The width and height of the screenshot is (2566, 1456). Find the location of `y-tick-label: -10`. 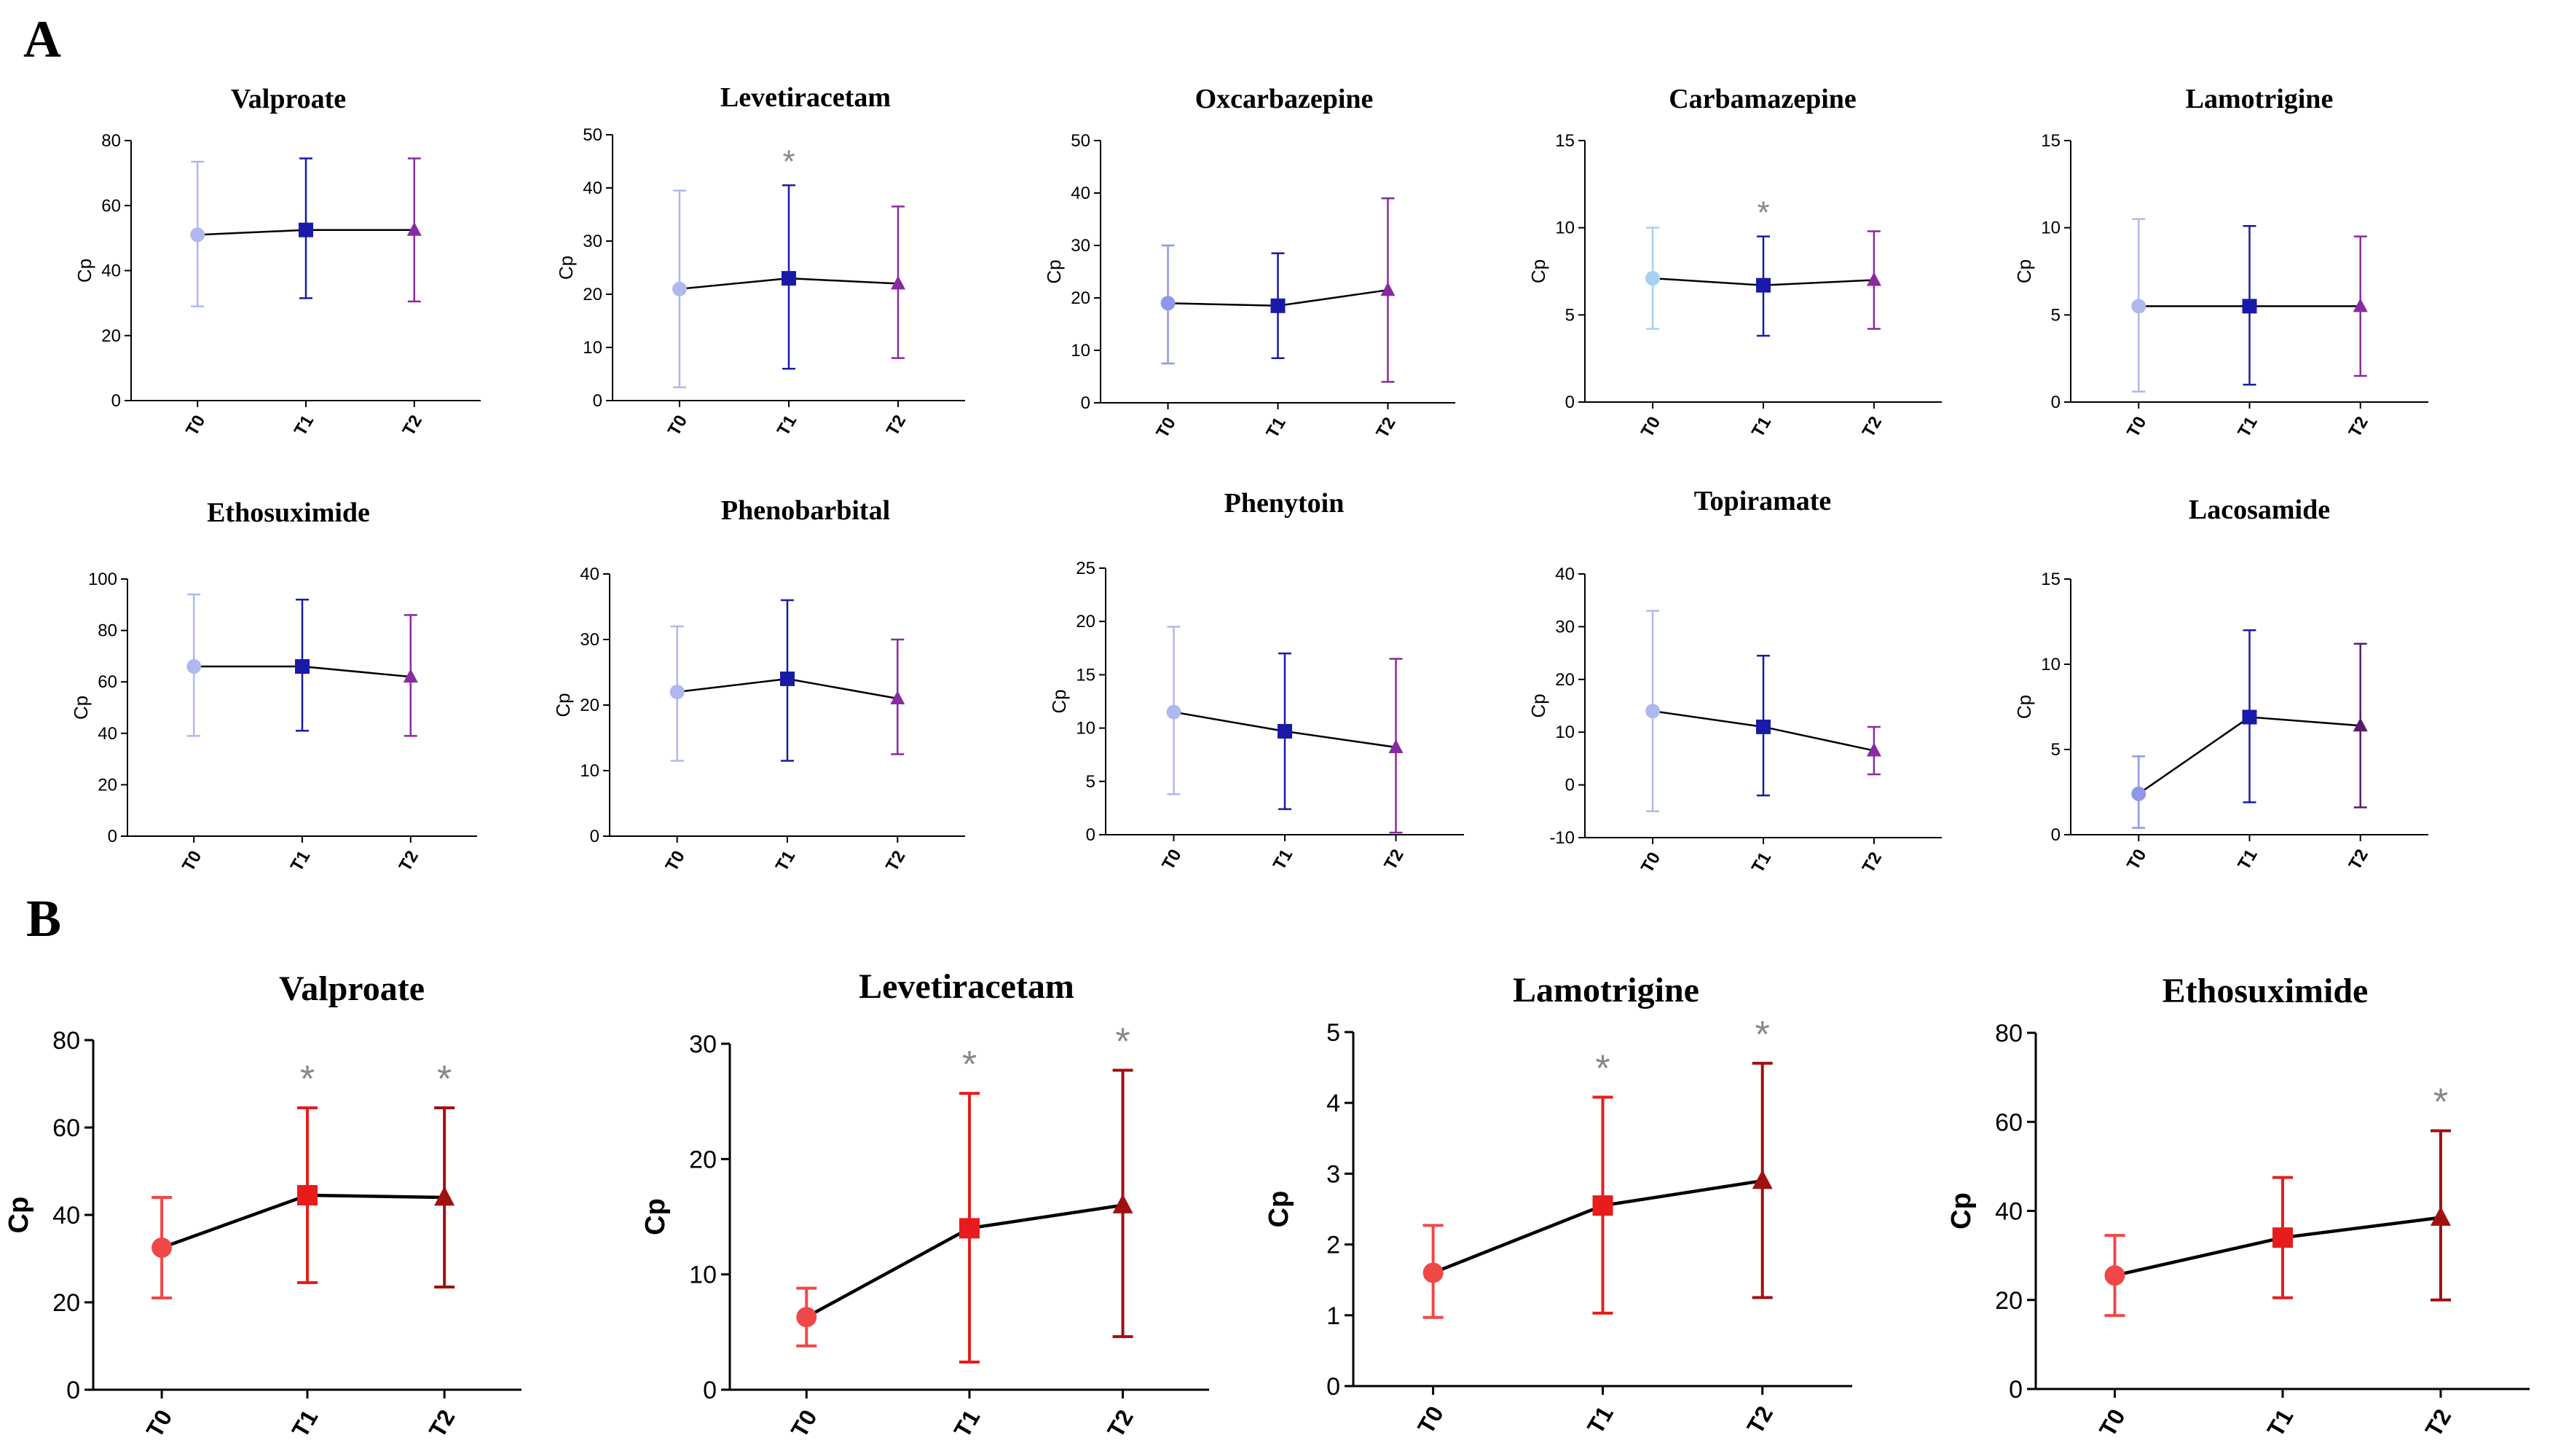

y-tick-label: -10 is located at coordinates (1562, 838).